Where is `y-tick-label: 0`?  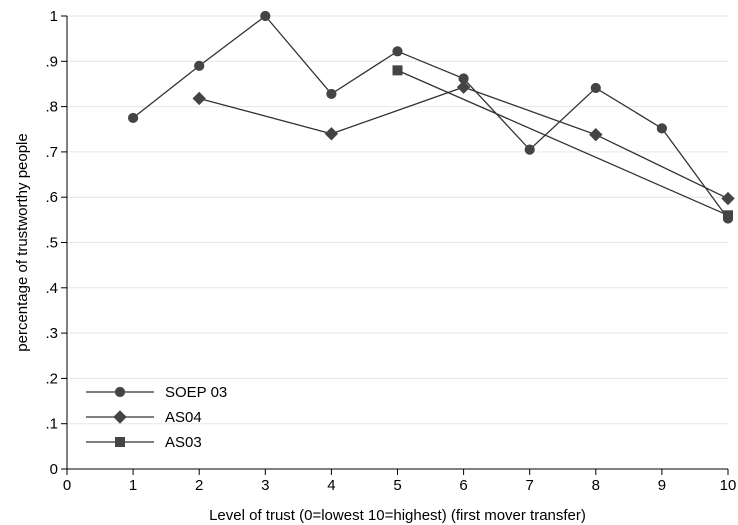 y-tick-label: 0 is located at coordinates (54, 469).